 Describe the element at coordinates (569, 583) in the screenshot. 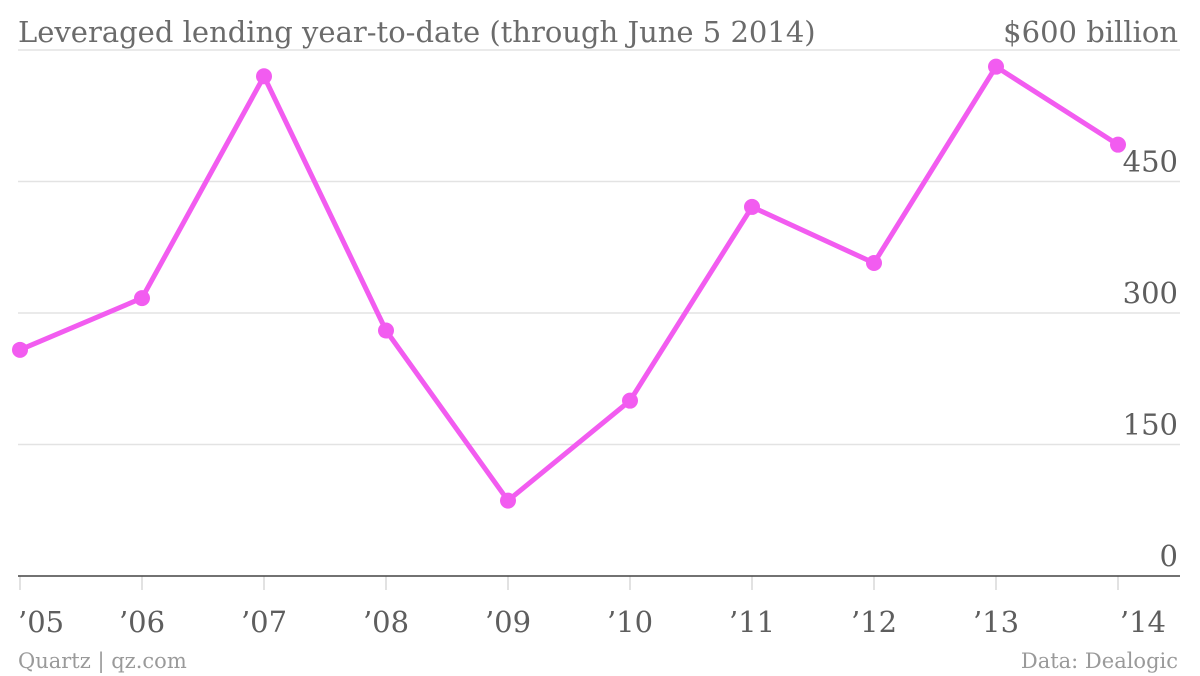

I see `x-axis-ticks` at that location.